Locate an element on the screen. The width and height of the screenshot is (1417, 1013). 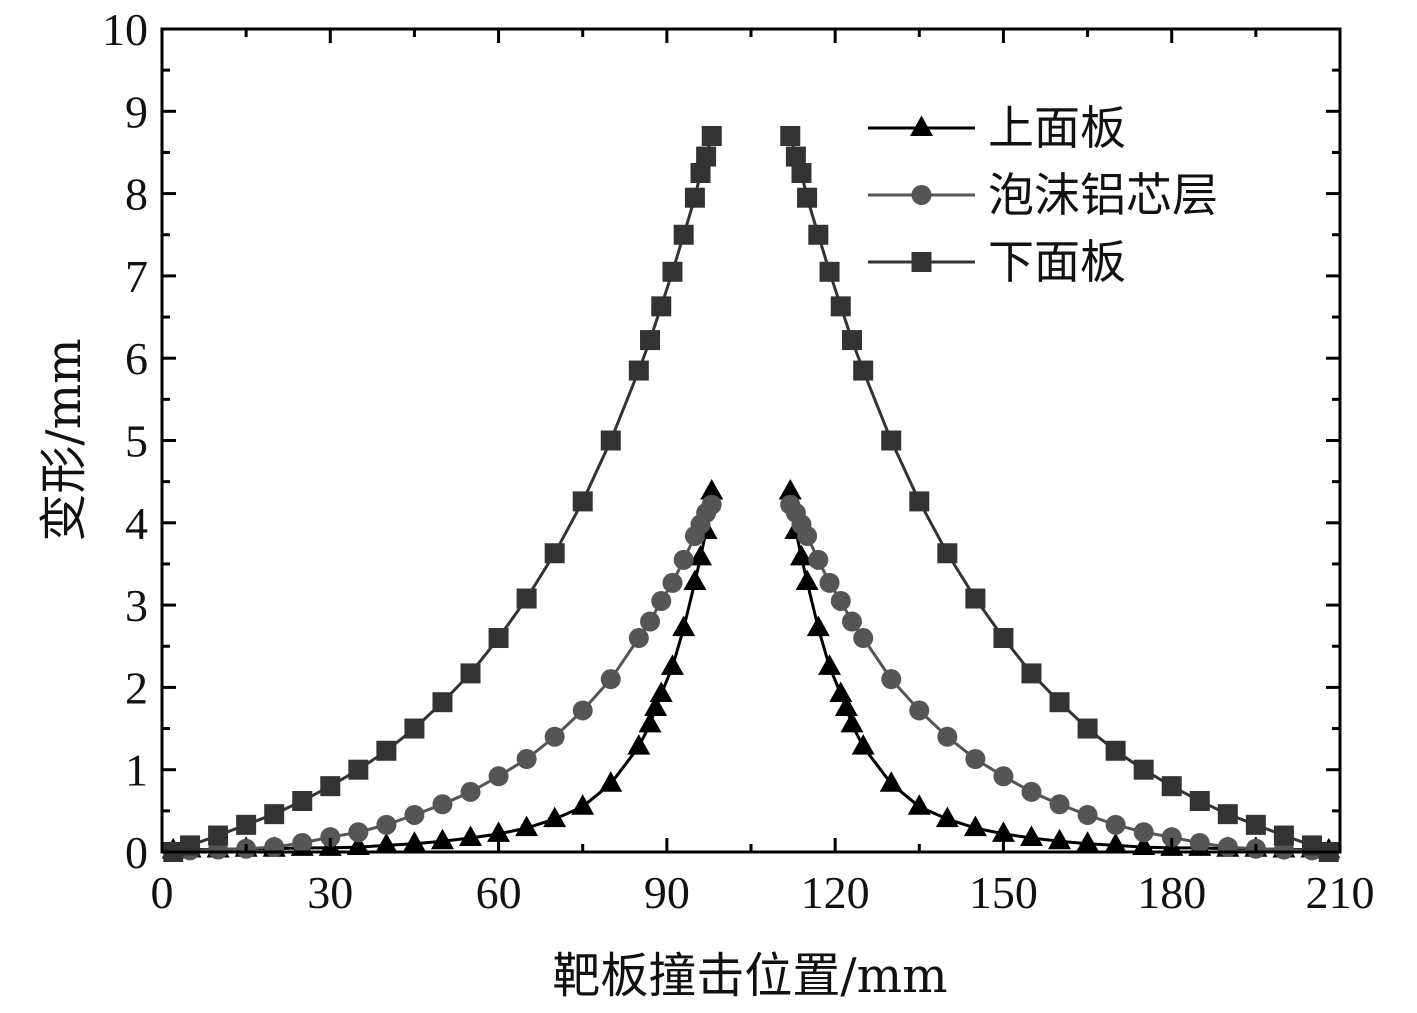
y-tick-label: 5 is located at coordinates (136, 441).